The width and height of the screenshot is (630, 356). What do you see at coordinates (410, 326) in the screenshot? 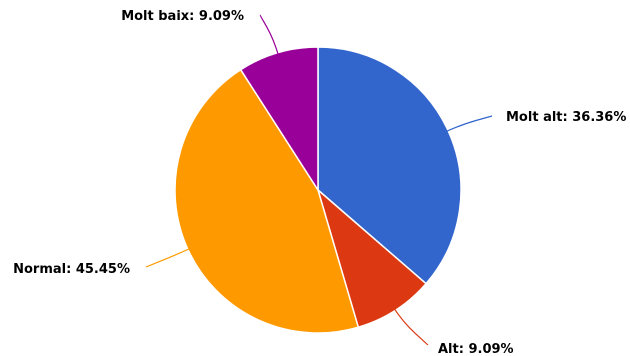
I see `leader-line-alt` at bounding box center [410, 326].